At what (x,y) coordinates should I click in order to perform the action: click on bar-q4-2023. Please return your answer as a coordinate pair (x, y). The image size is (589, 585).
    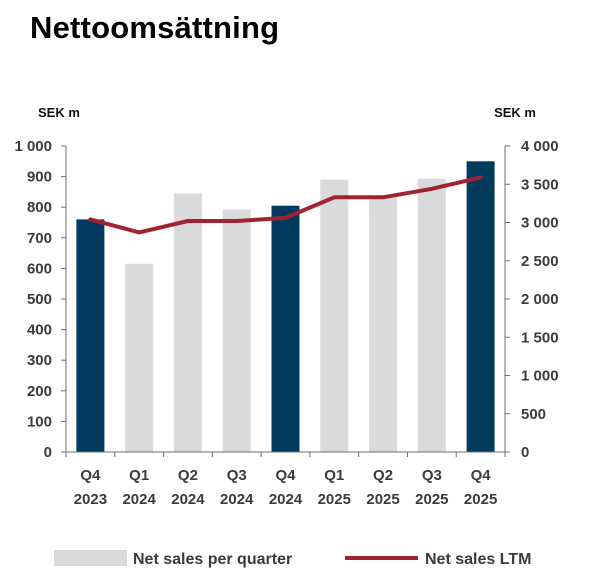
    Looking at the image, I should click on (90, 335).